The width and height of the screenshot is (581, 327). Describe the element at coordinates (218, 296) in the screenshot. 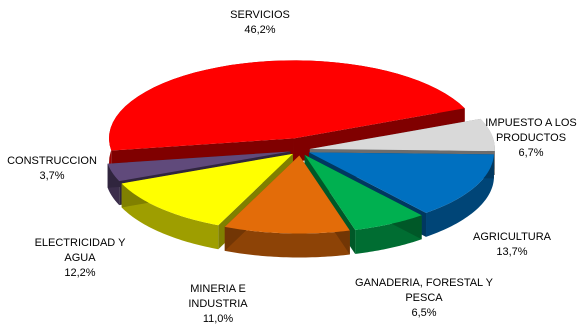

I see `label-mineria-name: MINERIA E INDUSTRIA` at that location.